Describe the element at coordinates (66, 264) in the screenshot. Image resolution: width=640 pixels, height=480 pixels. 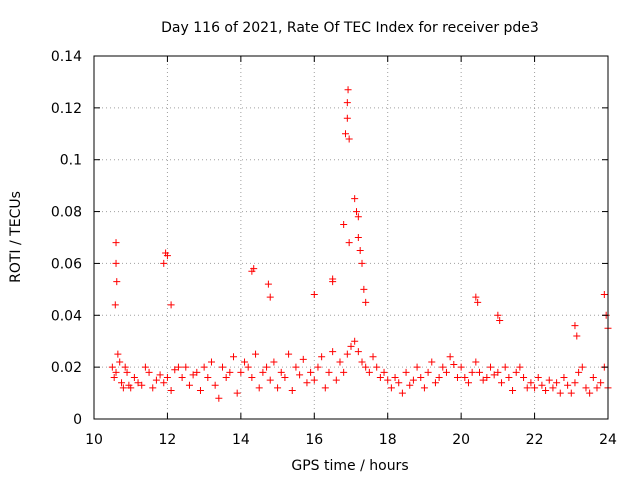
I see `y-tick-label: 0.06` at that location.